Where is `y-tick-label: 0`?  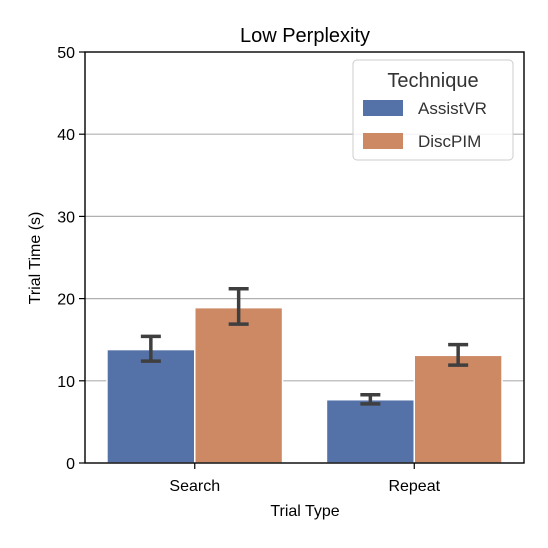 y-tick-label: 0 is located at coordinates (70, 464).